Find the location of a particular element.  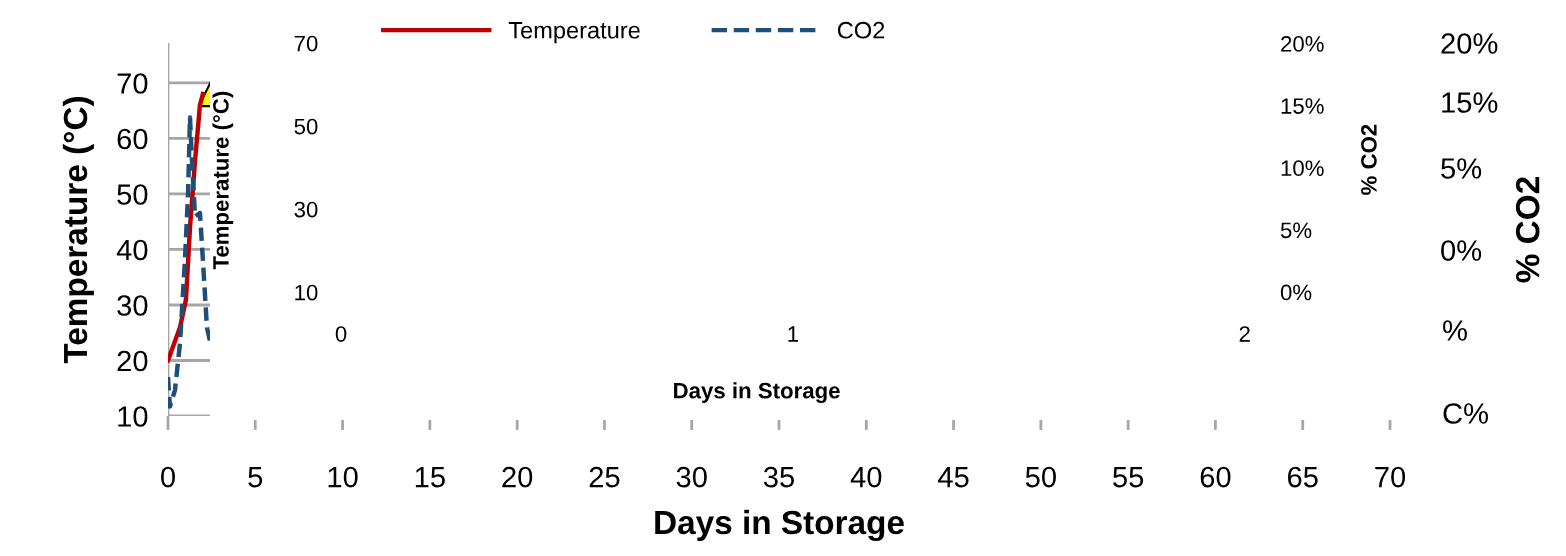

legend-label: CO2 is located at coordinates (861, 30).